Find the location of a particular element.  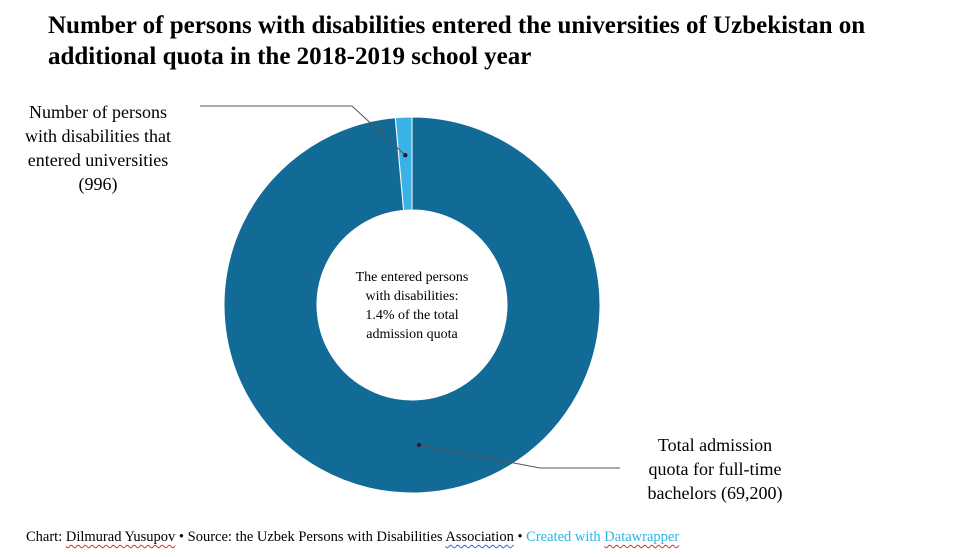

leader-dot-entered is located at coordinates (405, 155).